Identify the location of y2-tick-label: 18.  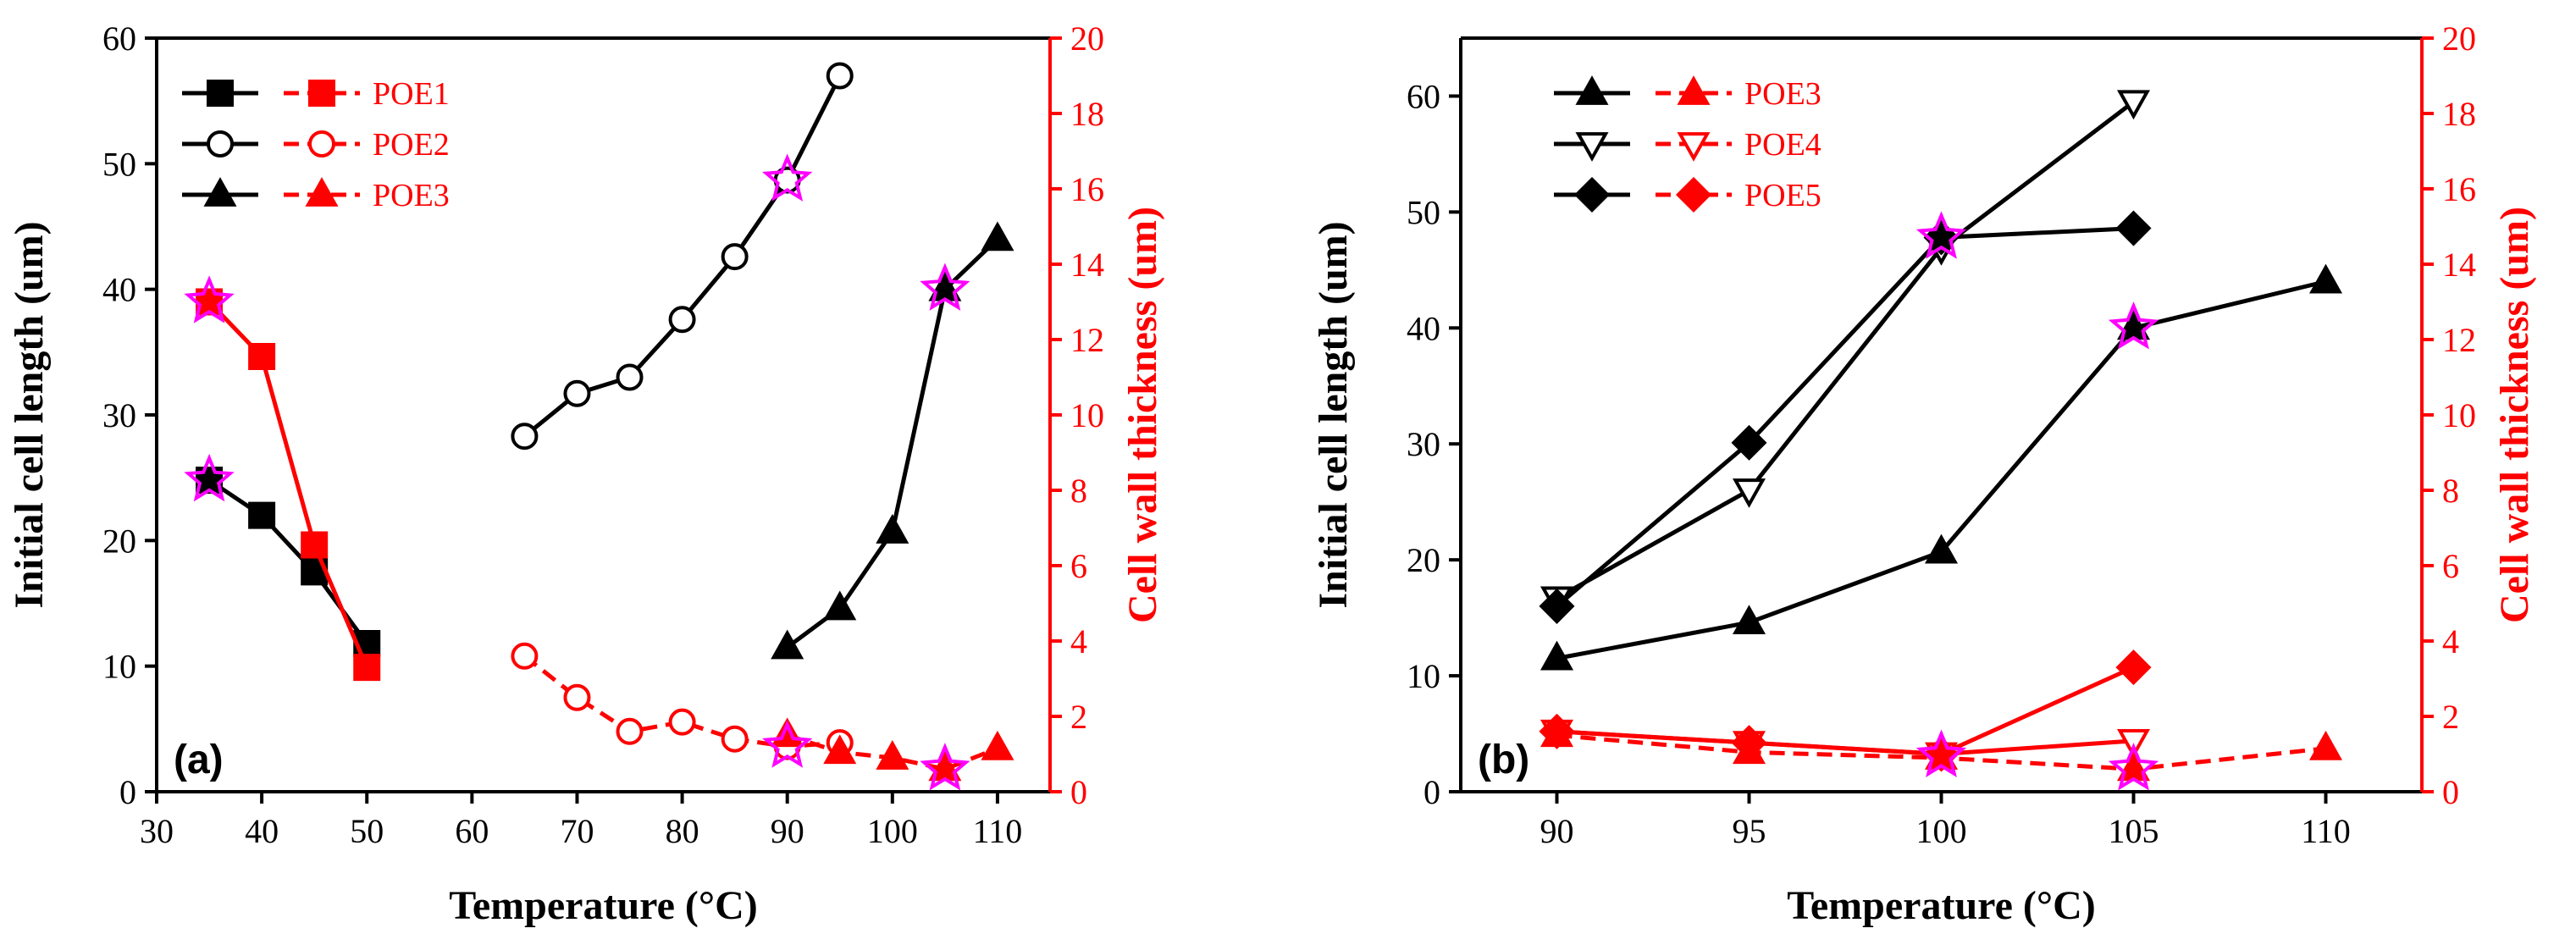
(1087, 114).